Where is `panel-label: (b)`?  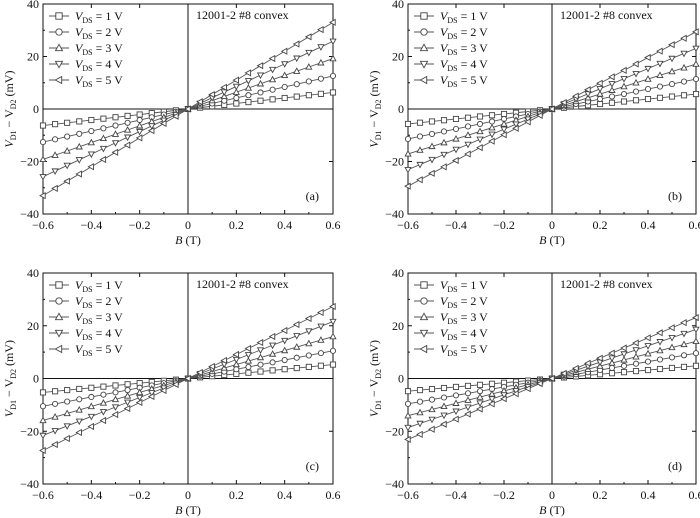
panel-label: (b) is located at coordinates (675, 196).